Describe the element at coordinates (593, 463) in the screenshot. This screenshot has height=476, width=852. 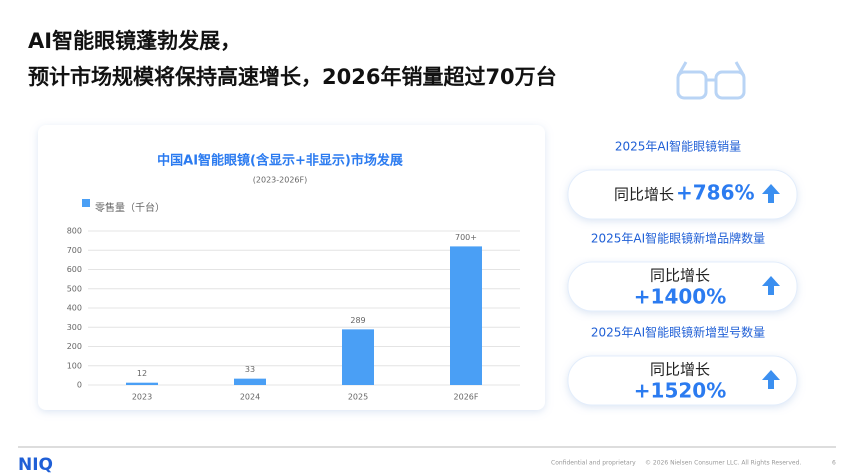
I see `footer-confidential: Confidential and proprietary` at that location.